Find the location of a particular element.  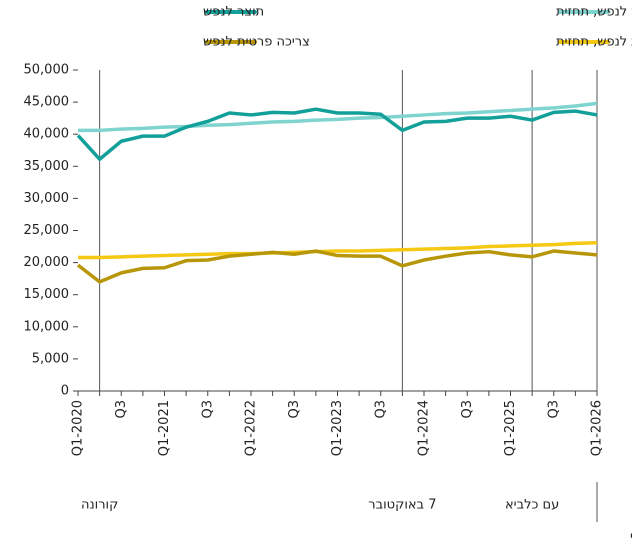

annotation-label: שאגת הארי is located at coordinates (631, 537).